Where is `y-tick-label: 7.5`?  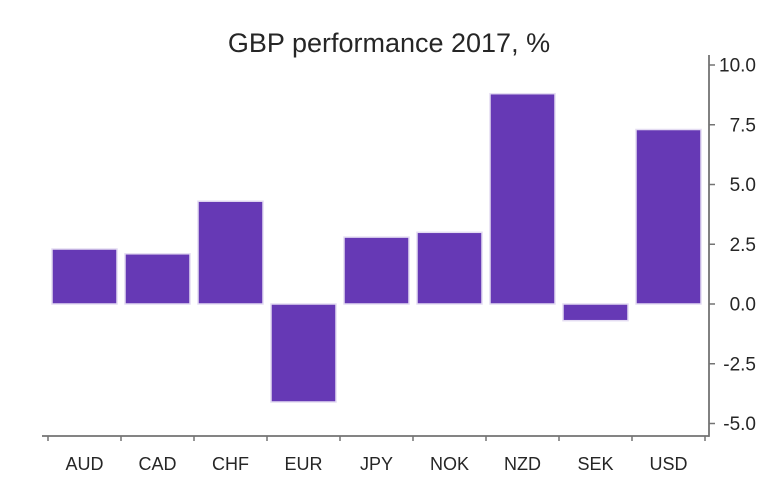 y-tick-label: 7.5 is located at coordinates (743, 125).